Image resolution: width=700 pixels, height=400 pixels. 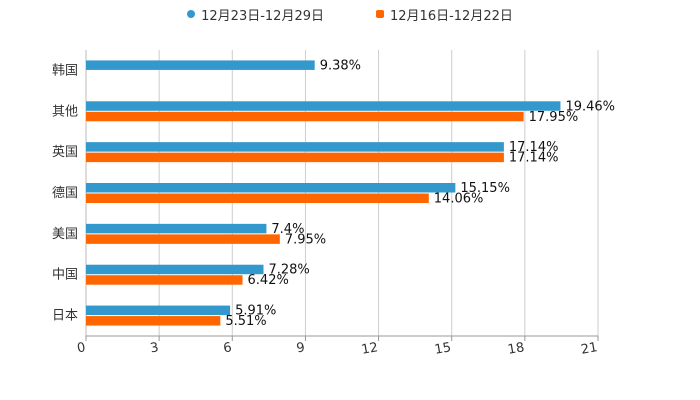 I want to click on legend-label-series-2: 12月16日-12月22日, so click(x=451, y=16).